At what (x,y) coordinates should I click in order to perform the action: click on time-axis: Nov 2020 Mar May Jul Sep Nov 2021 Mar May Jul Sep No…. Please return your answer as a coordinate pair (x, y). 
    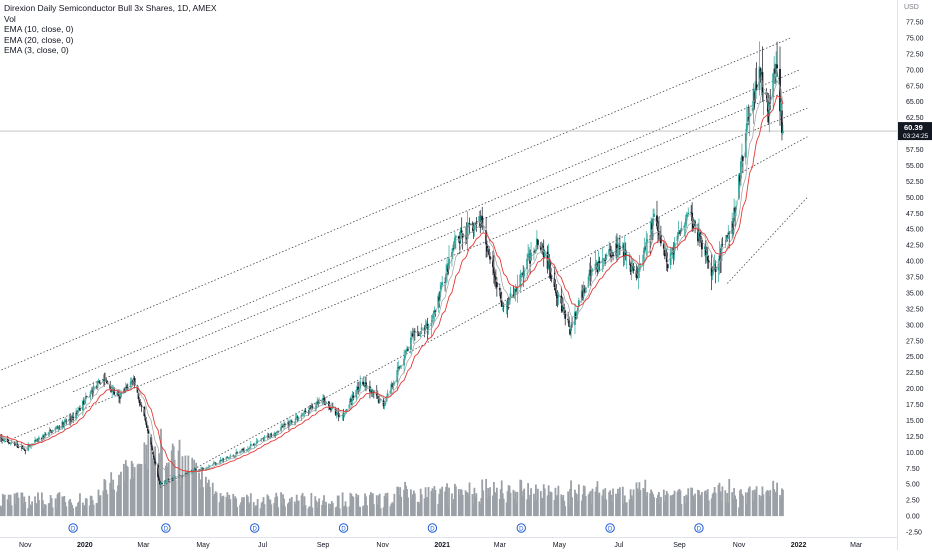
    Looking at the image, I should click on (441, 545).